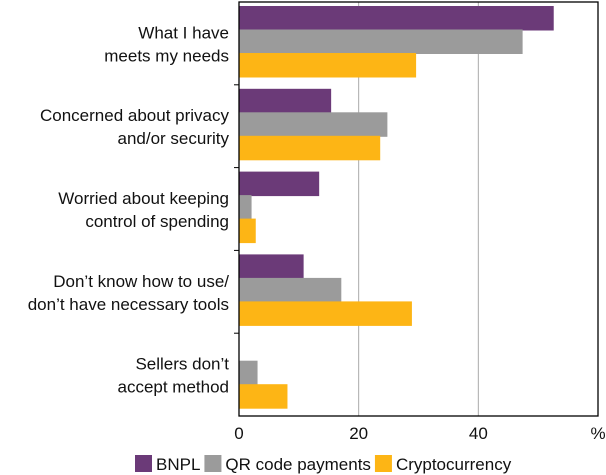 Image resolution: width=606 pixels, height=475 pixels. What do you see at coordinates (238, 433) in the screenshot?
I see `x-tick-label: 0` at bounding box center [238, 433].